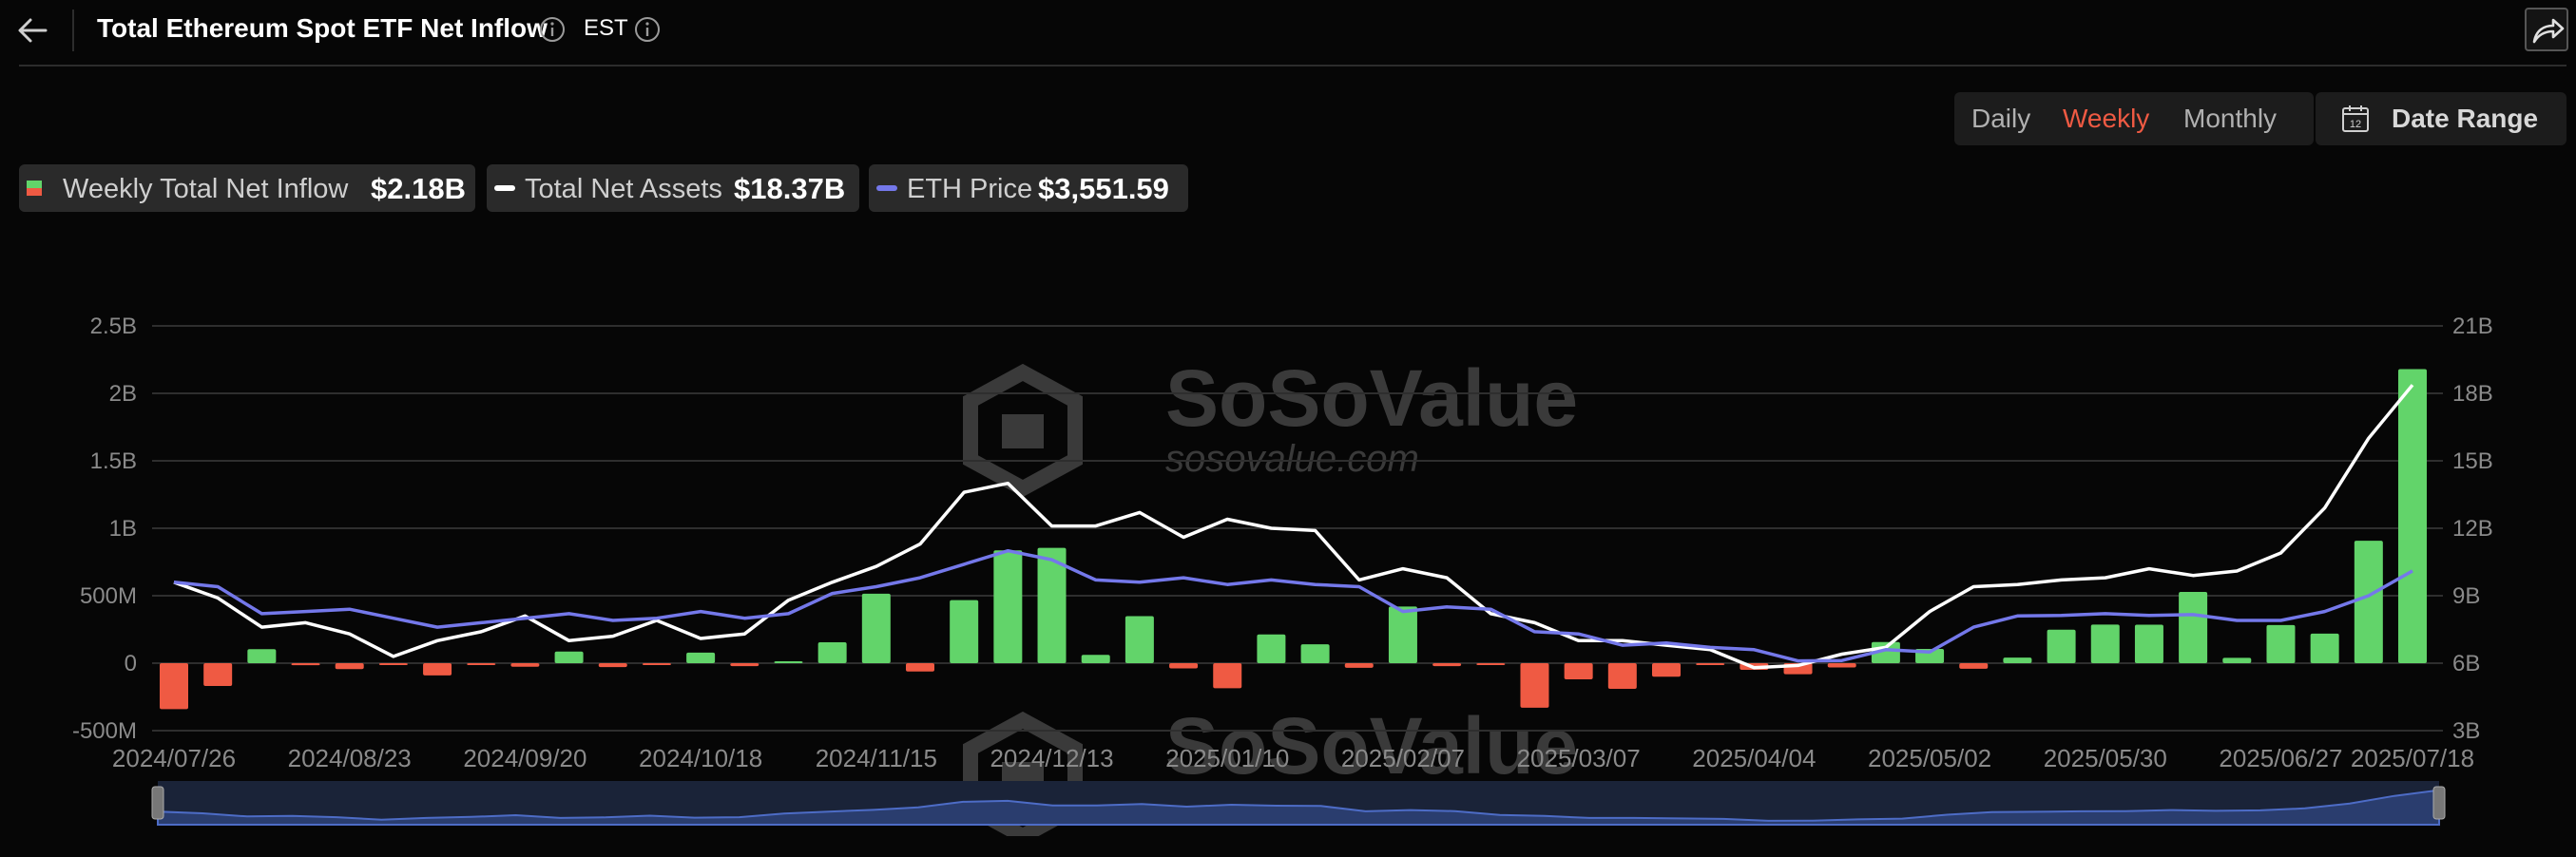 The height and width of the screenshot is (857, 2576). Describe the element at coordinates (1292, 459) in the screenshot. I see `watermark-url: sosovalue.com` at that location.